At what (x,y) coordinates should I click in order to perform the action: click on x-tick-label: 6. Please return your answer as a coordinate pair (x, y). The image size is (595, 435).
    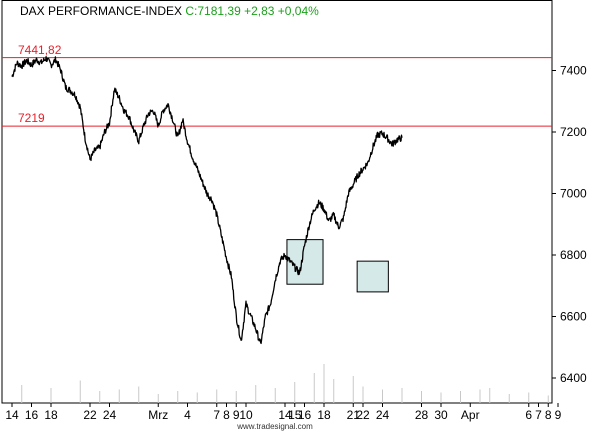
    Looking at the image, I should click on (528, 415).